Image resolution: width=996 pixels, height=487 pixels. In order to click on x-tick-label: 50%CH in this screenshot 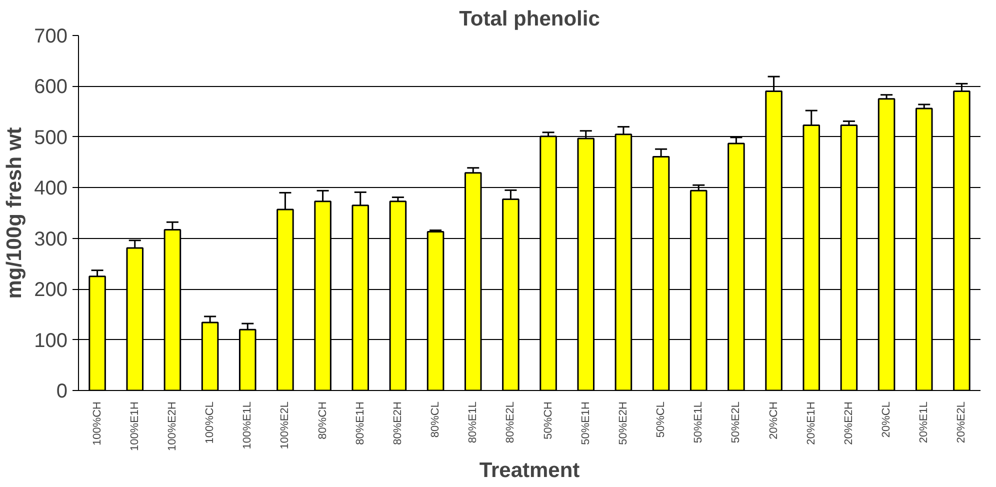, I will do `click(548, 420)`.